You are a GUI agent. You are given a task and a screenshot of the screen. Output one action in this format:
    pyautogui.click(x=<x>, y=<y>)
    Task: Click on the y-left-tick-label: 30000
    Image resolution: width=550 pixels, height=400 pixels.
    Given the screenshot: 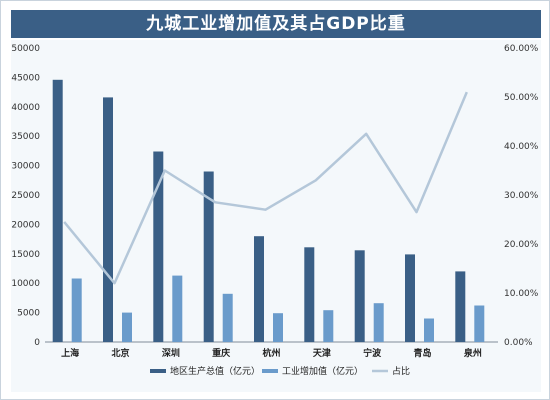 What is the action you would take?
    pyautogui.click(x=25, y=167)
    